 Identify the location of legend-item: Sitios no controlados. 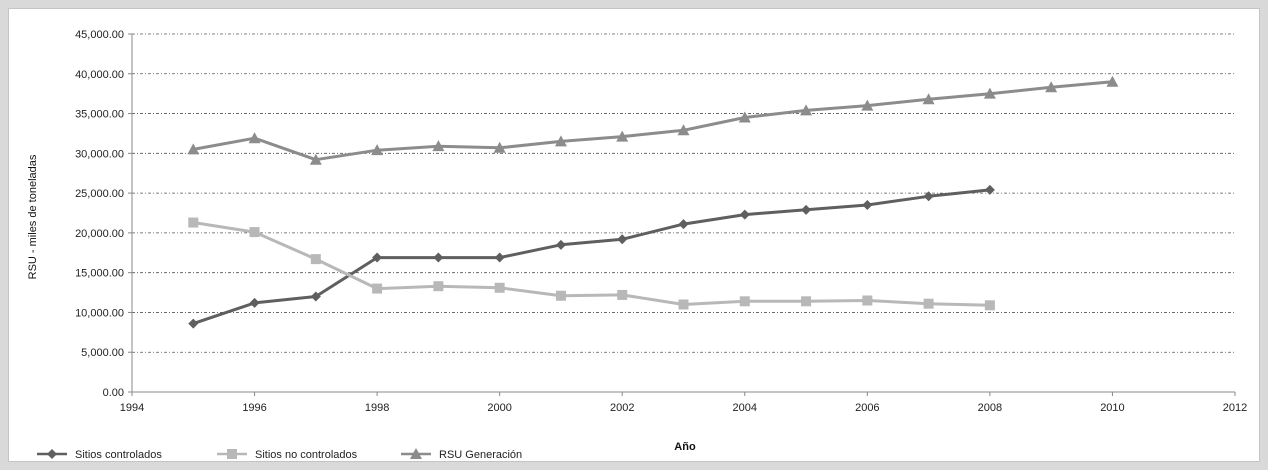
(287, 455).